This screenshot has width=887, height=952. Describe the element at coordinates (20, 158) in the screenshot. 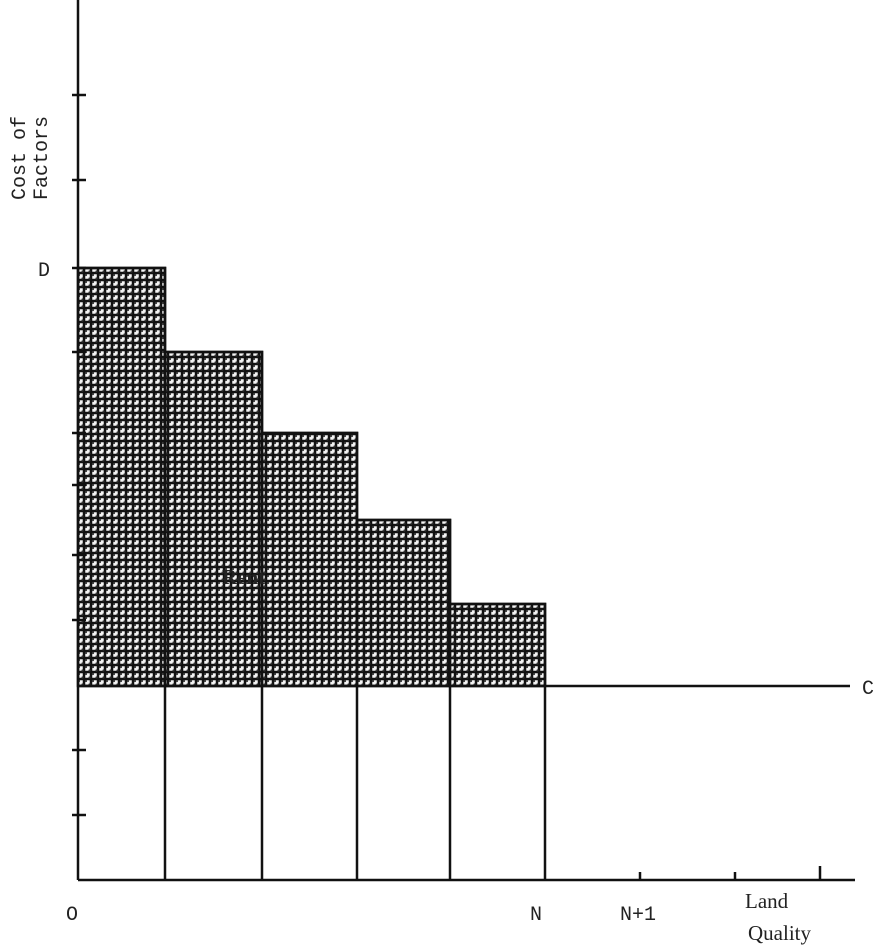

I see `y-axis-label-line: Cost of` at that location.